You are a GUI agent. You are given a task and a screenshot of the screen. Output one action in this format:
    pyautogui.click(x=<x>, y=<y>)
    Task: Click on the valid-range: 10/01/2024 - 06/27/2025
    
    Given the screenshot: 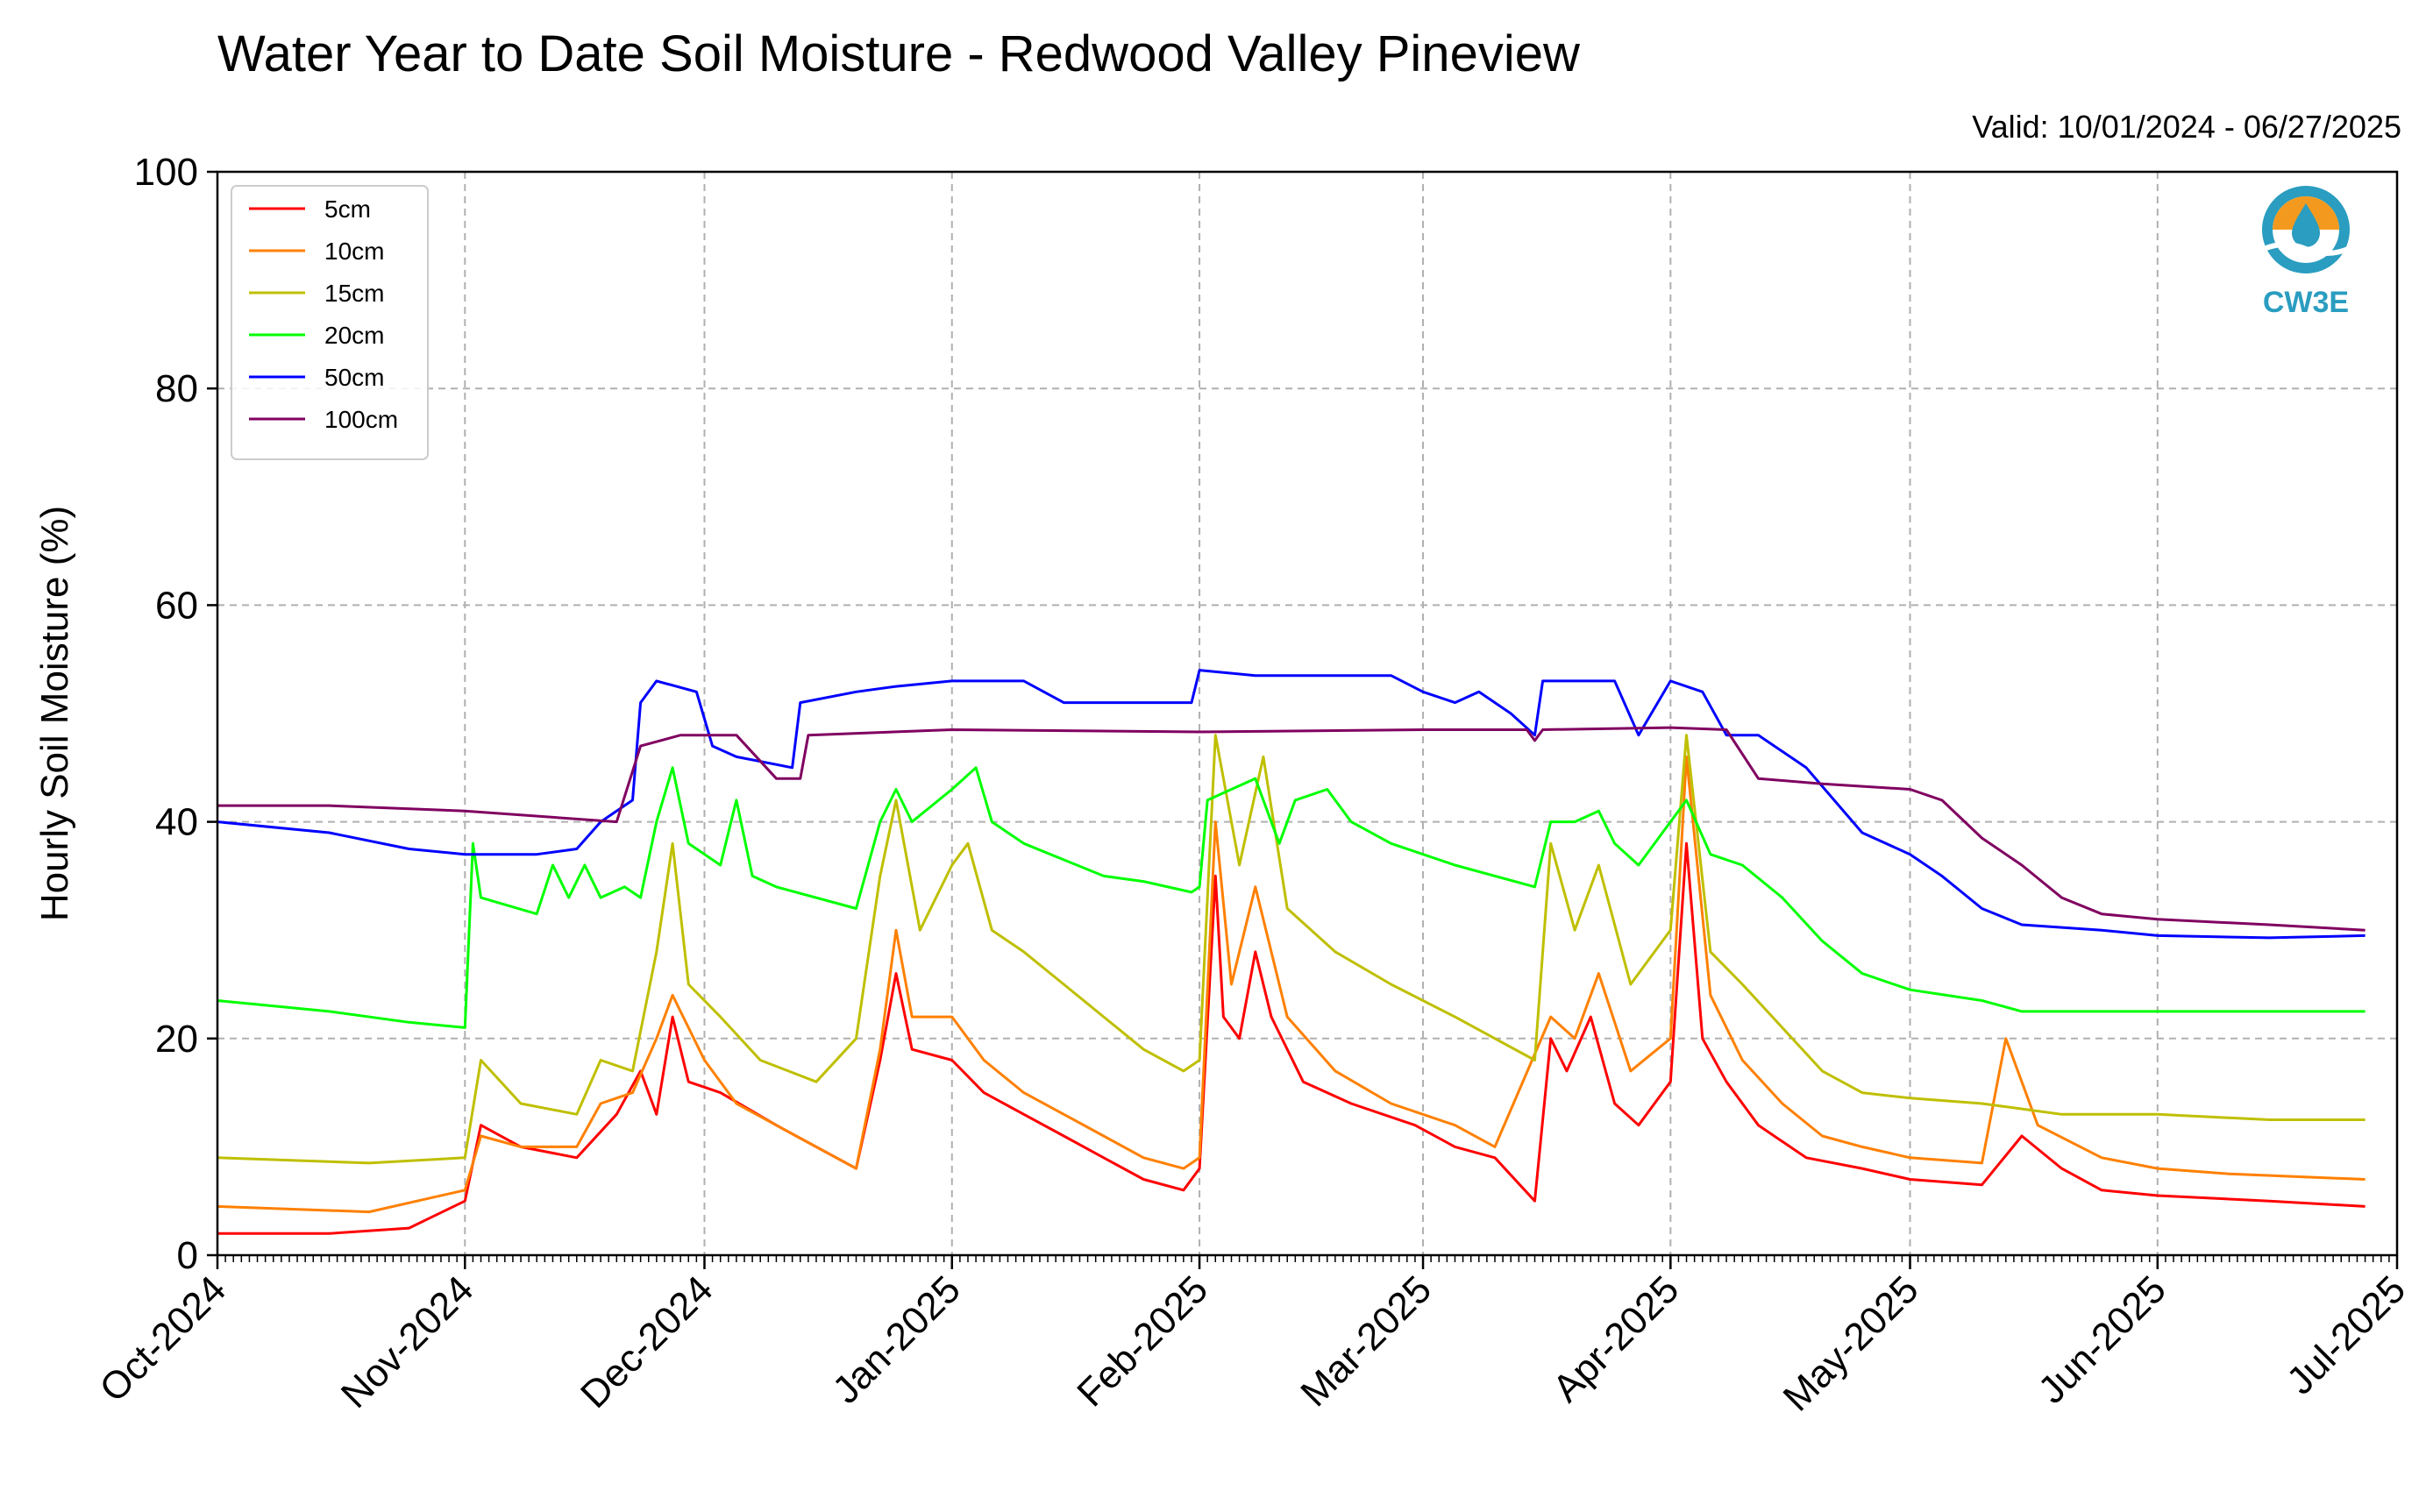 What is the action you would take?
    pyautogui.click(x=2229, y=127)
    